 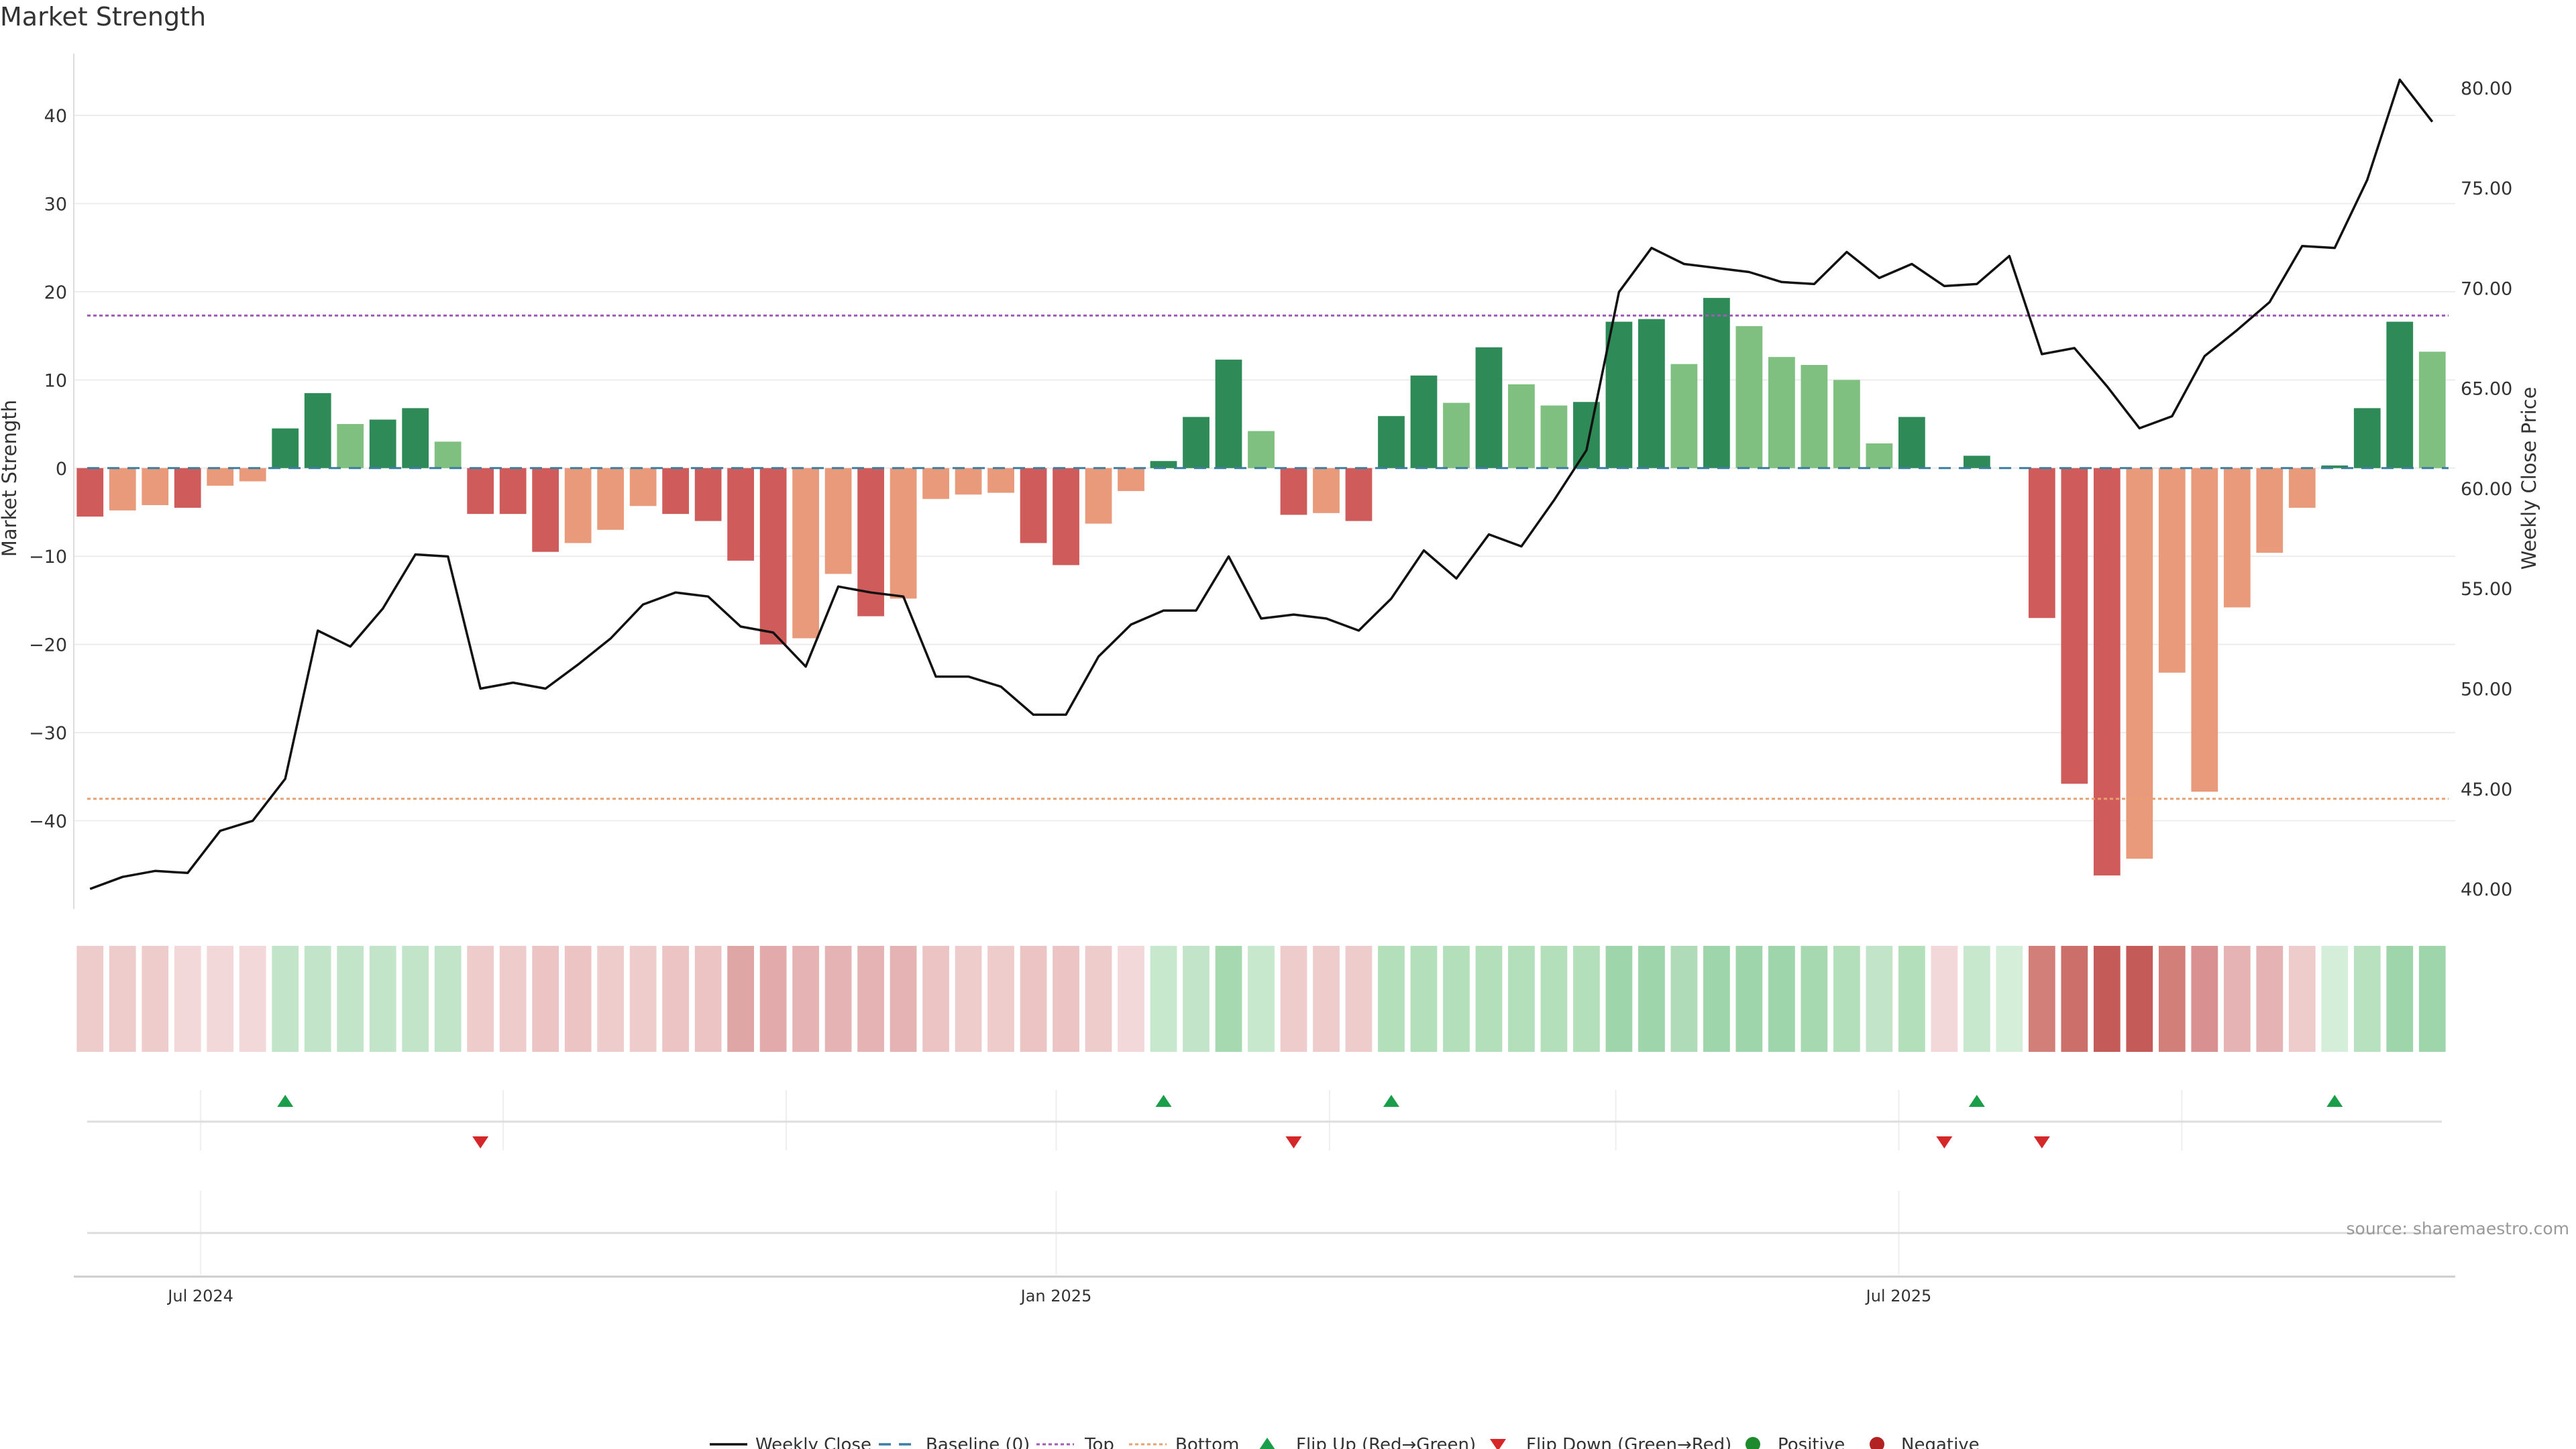 I want to click on legend-positive-label: Positive, so click(x=1811, y=1442).